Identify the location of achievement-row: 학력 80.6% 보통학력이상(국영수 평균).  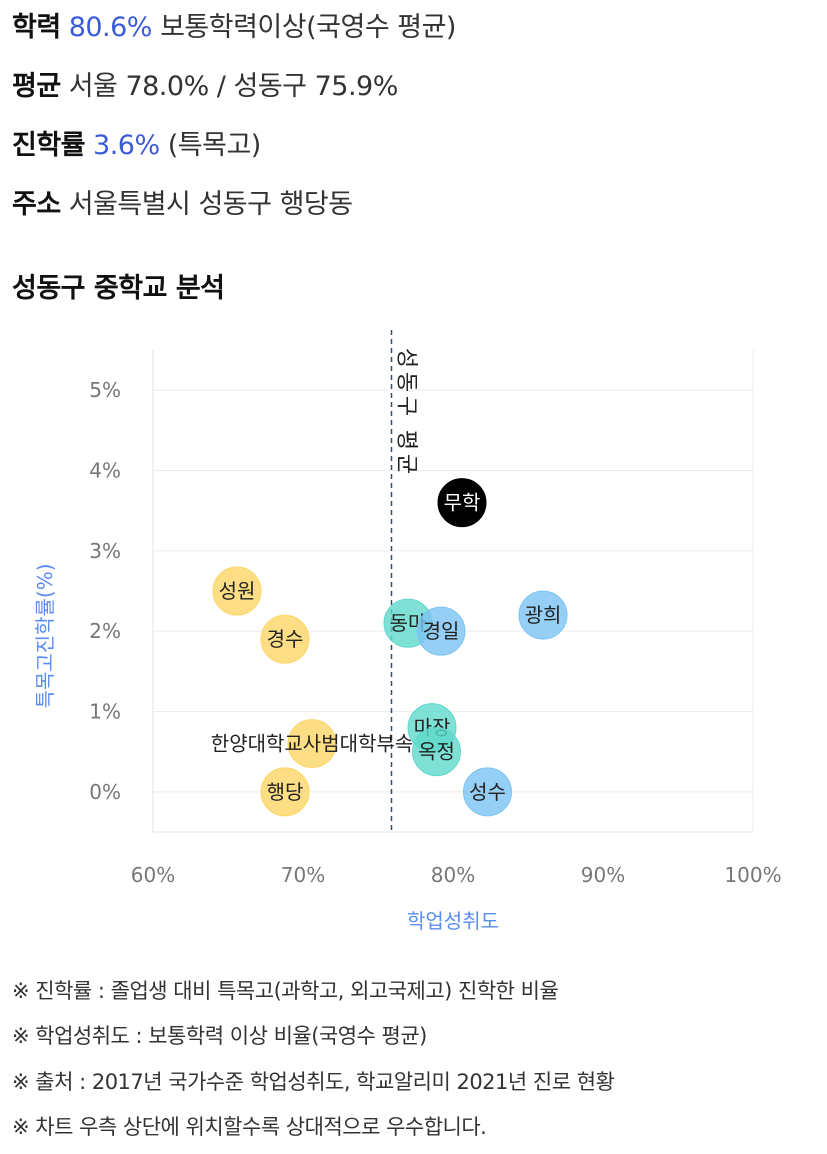
(234, 28).